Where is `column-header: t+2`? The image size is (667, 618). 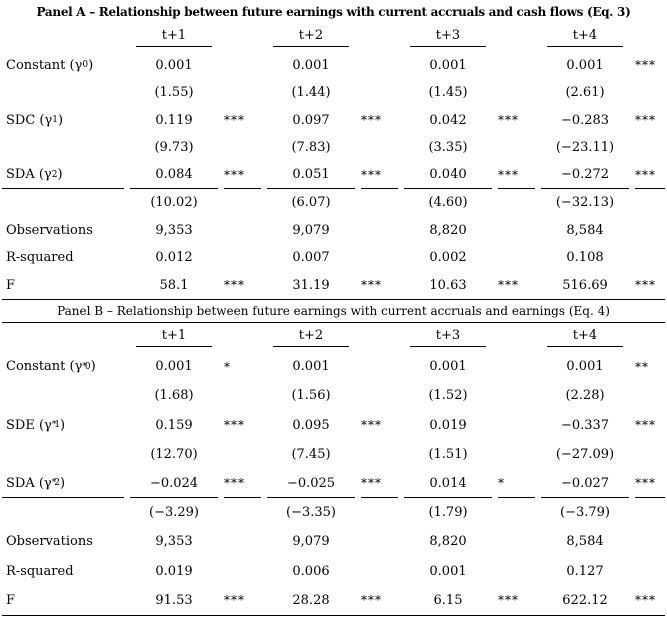 column-header: t+2 is located at coordinates (311, 337).